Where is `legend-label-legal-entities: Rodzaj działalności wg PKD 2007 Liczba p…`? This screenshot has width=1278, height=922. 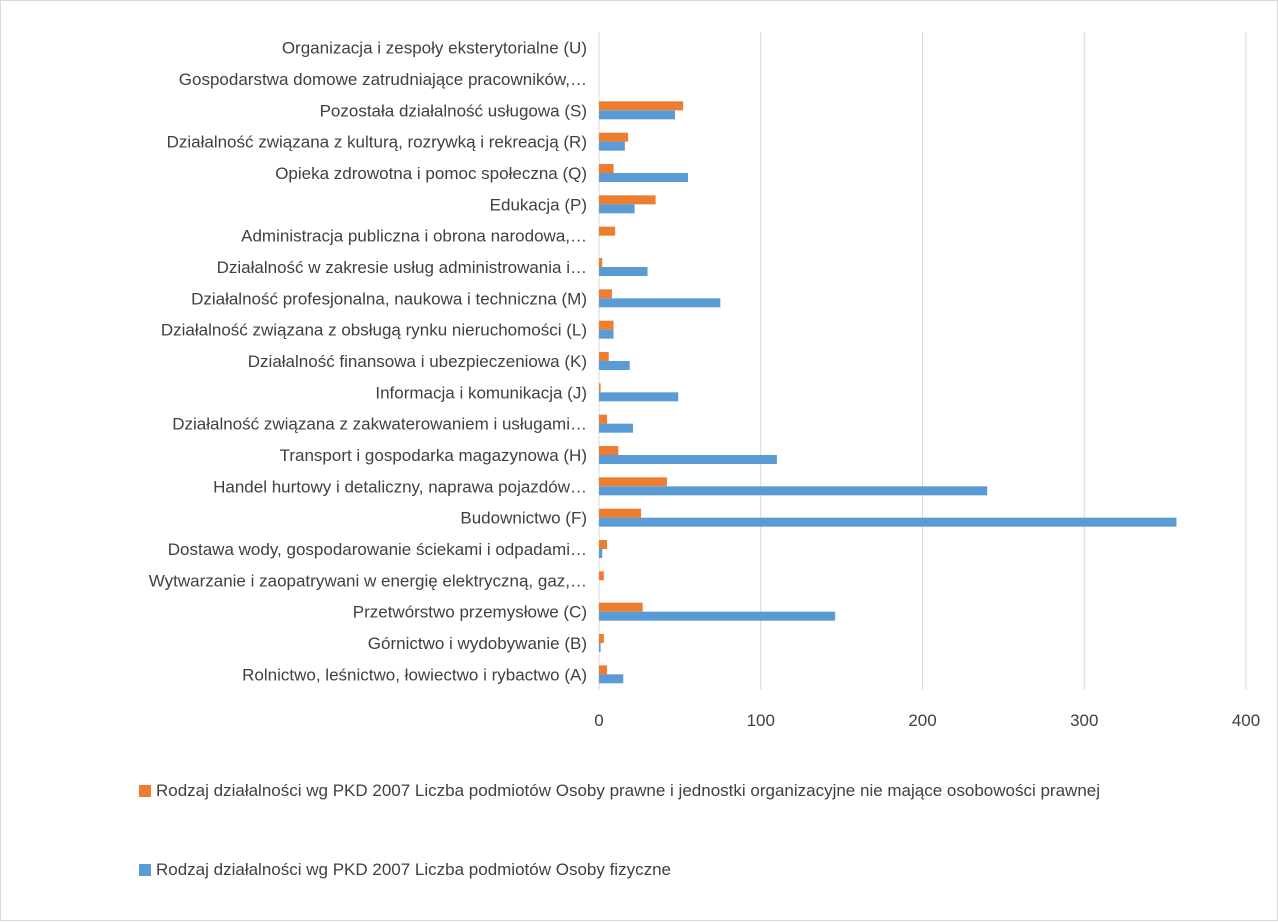
legend-label-legal-entities: Rodzaj działalności wg PKD 2007 Liczba p… is located at coordinates (628, 790).